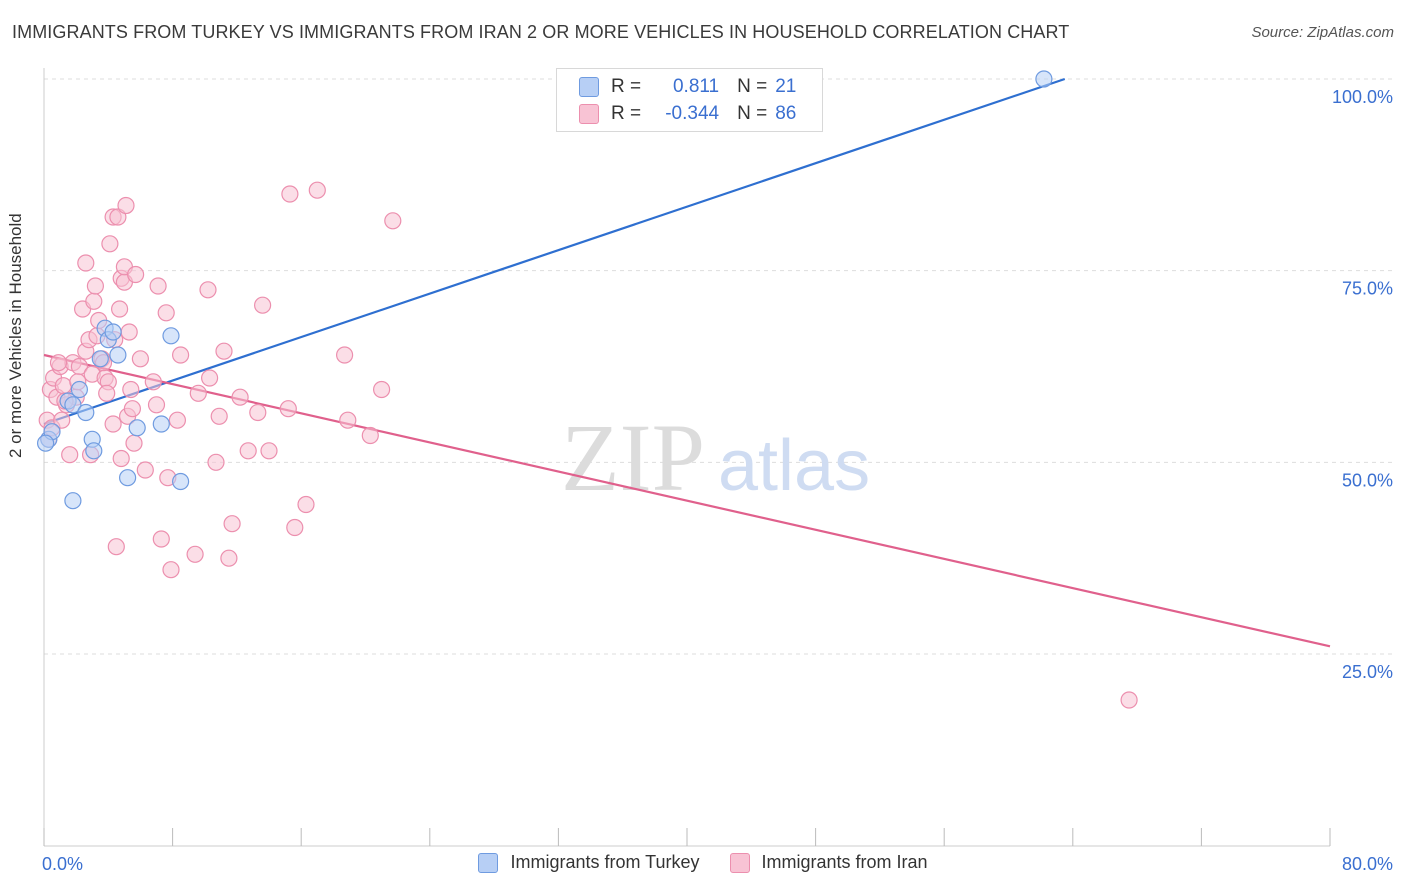  I want to click on x-tick-label-80: 80.0%, so click(1367, 864).